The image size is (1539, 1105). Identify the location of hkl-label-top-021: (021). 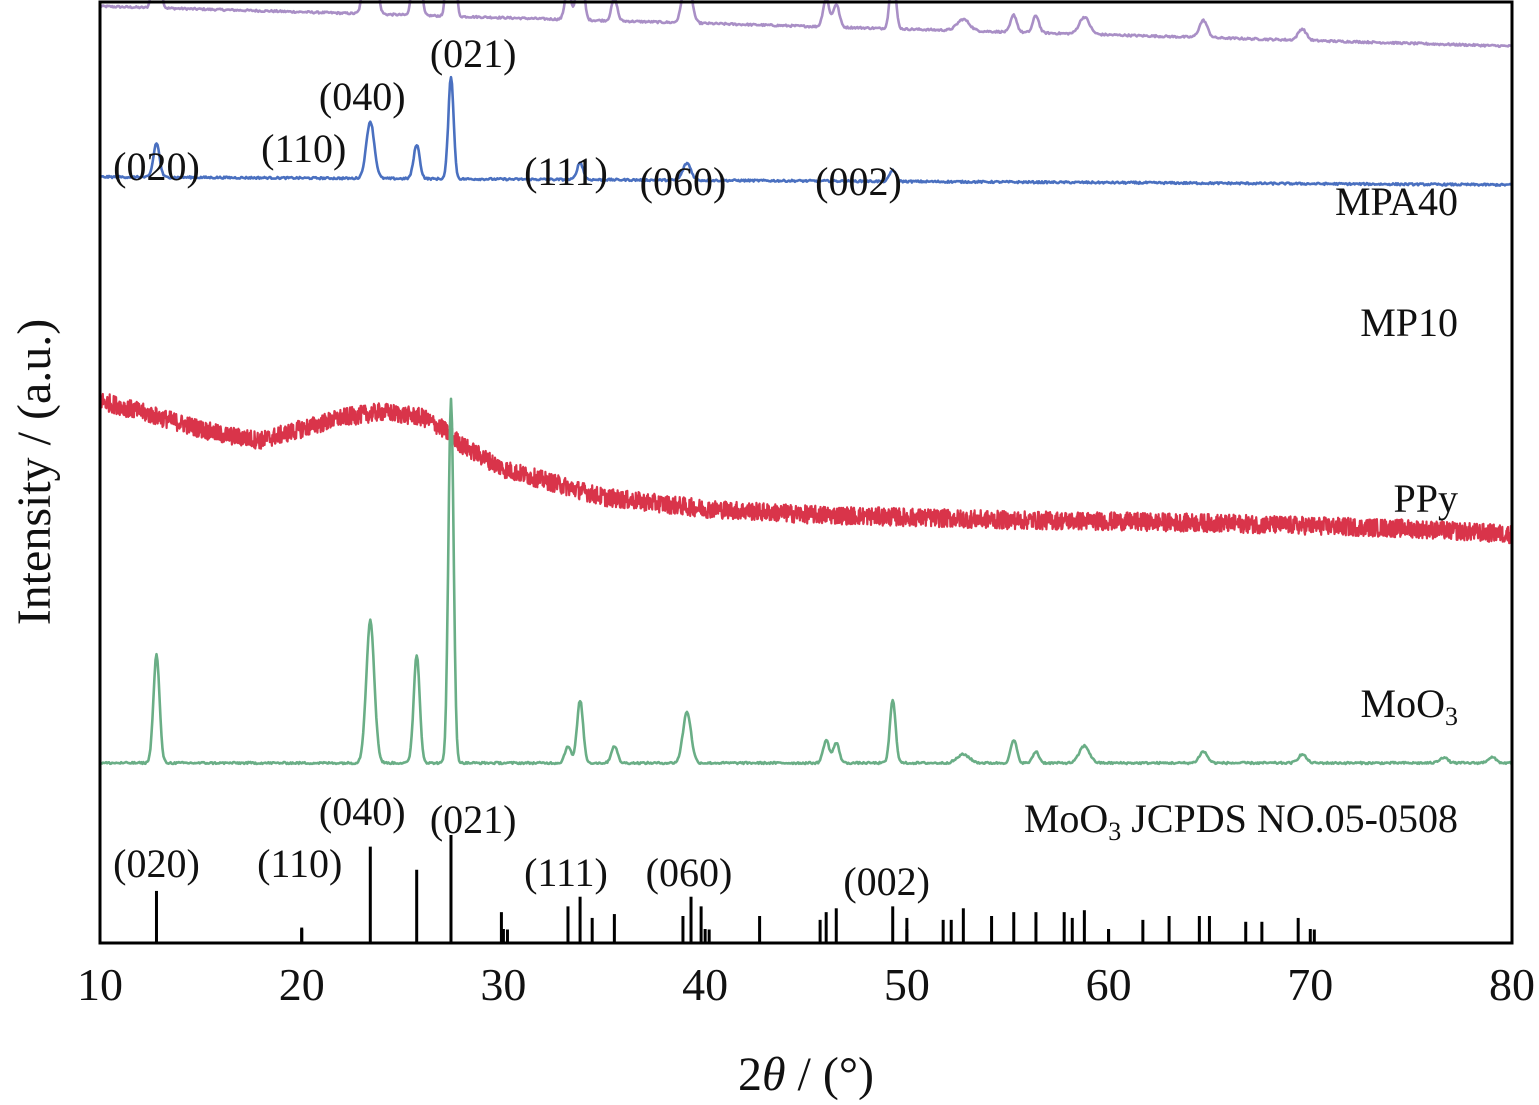
(473, 53).